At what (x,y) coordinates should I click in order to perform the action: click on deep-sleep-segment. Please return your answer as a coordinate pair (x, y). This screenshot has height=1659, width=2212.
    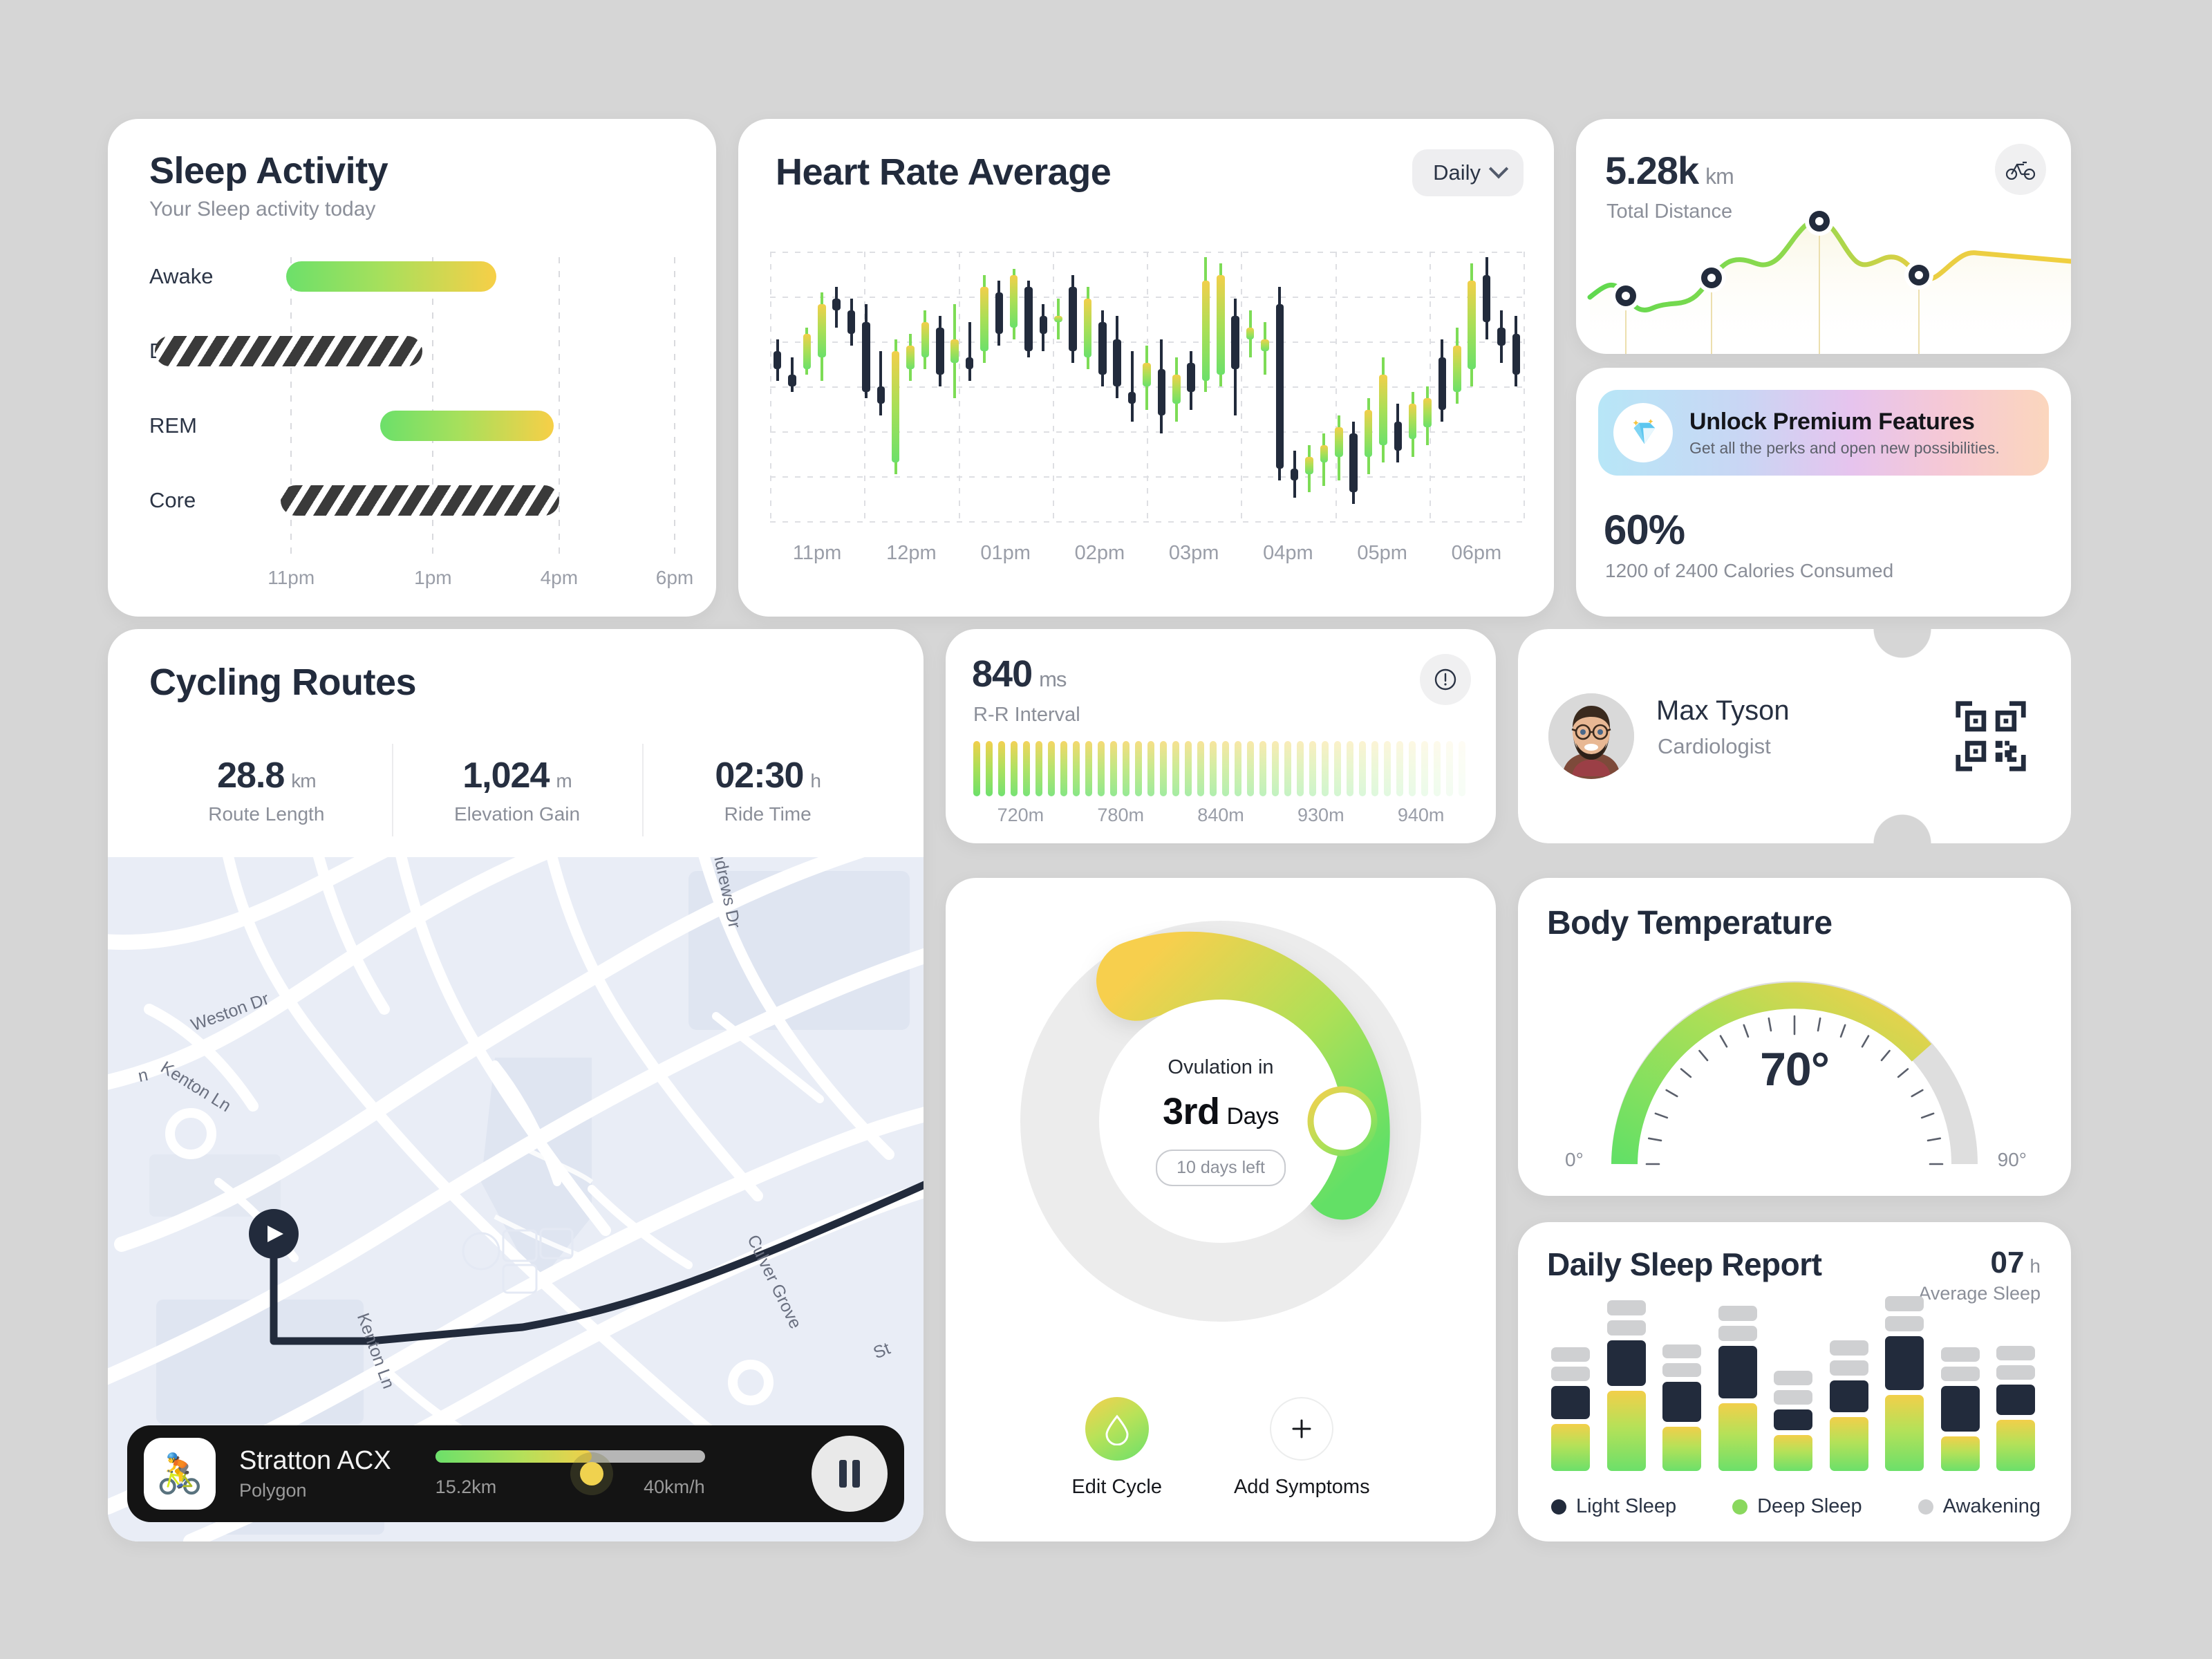
    Looking at the image, I should click on (2015, 1446).